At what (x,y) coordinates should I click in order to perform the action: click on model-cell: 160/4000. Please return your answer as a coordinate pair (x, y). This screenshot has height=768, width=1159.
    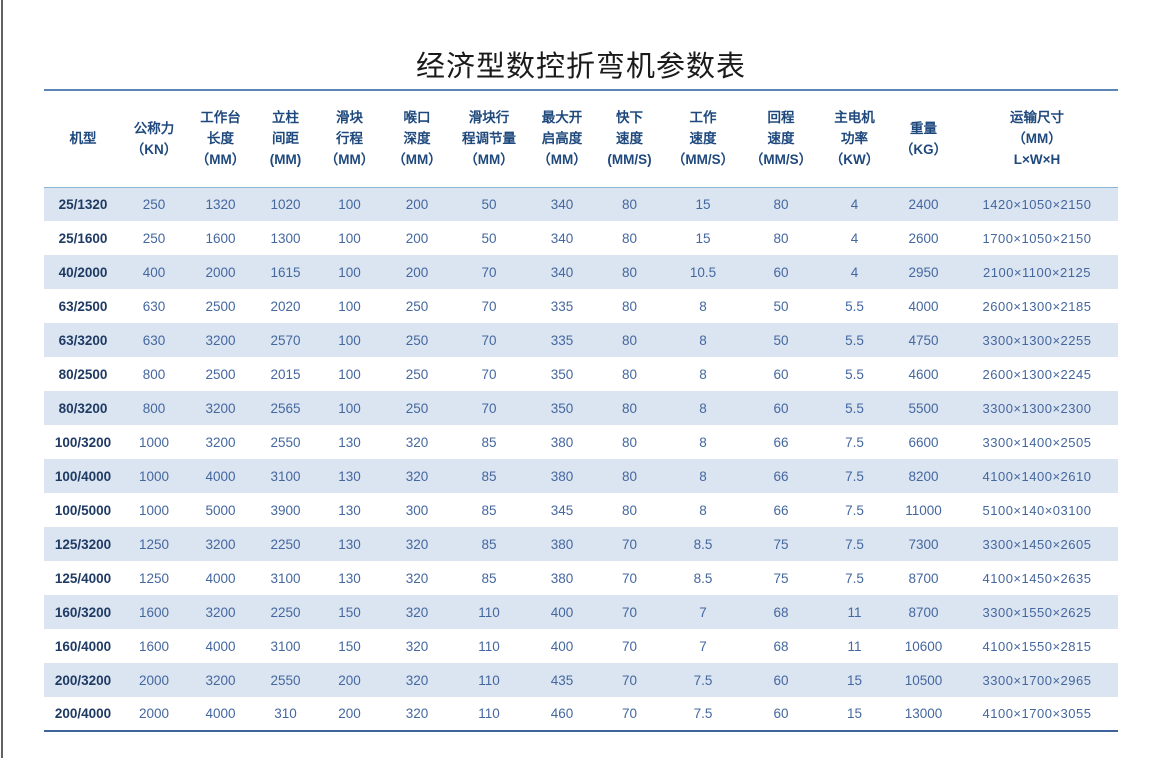
    Looking at the image, I should click on (83, 646).